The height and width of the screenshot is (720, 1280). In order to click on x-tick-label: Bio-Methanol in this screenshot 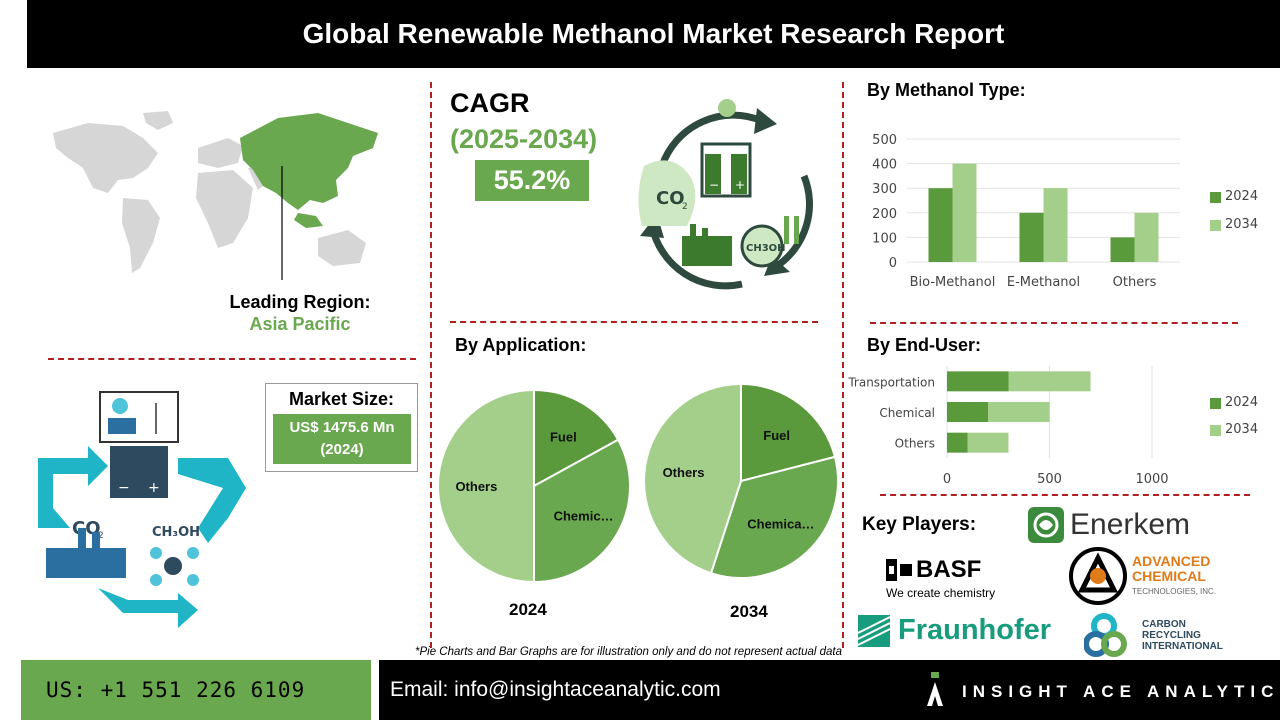, I will do `click(953, 282)`.